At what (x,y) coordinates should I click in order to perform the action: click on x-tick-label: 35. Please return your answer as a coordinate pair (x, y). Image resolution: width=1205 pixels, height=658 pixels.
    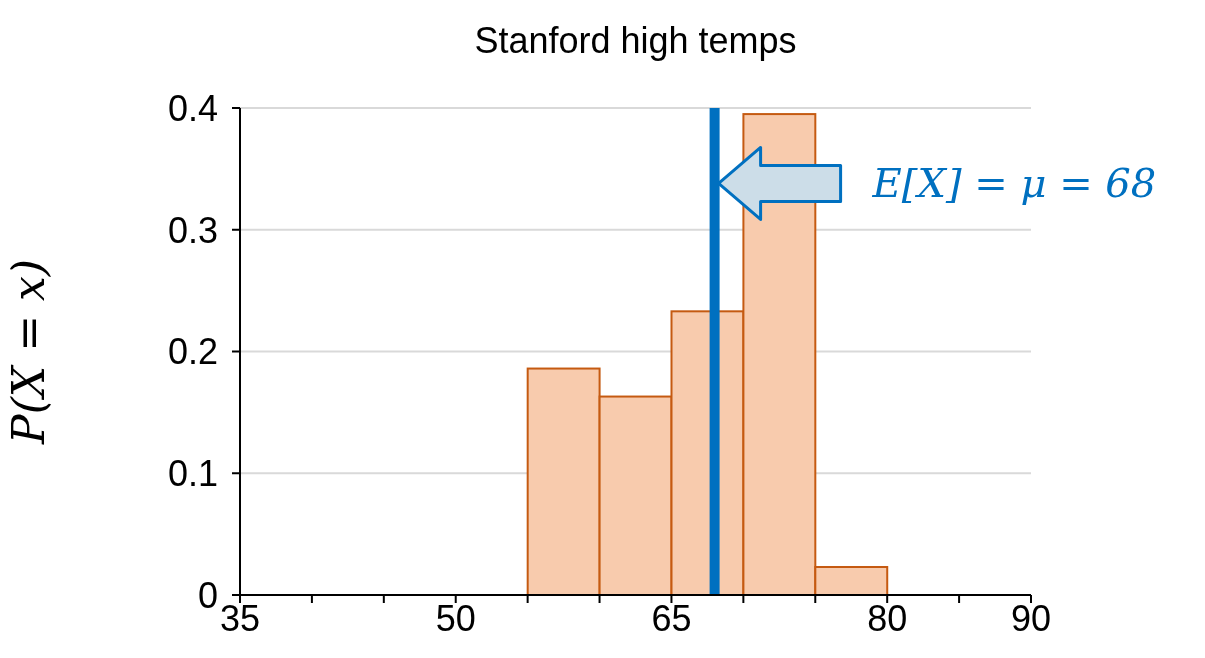
    Looking at the image, I should click on (240, 618).